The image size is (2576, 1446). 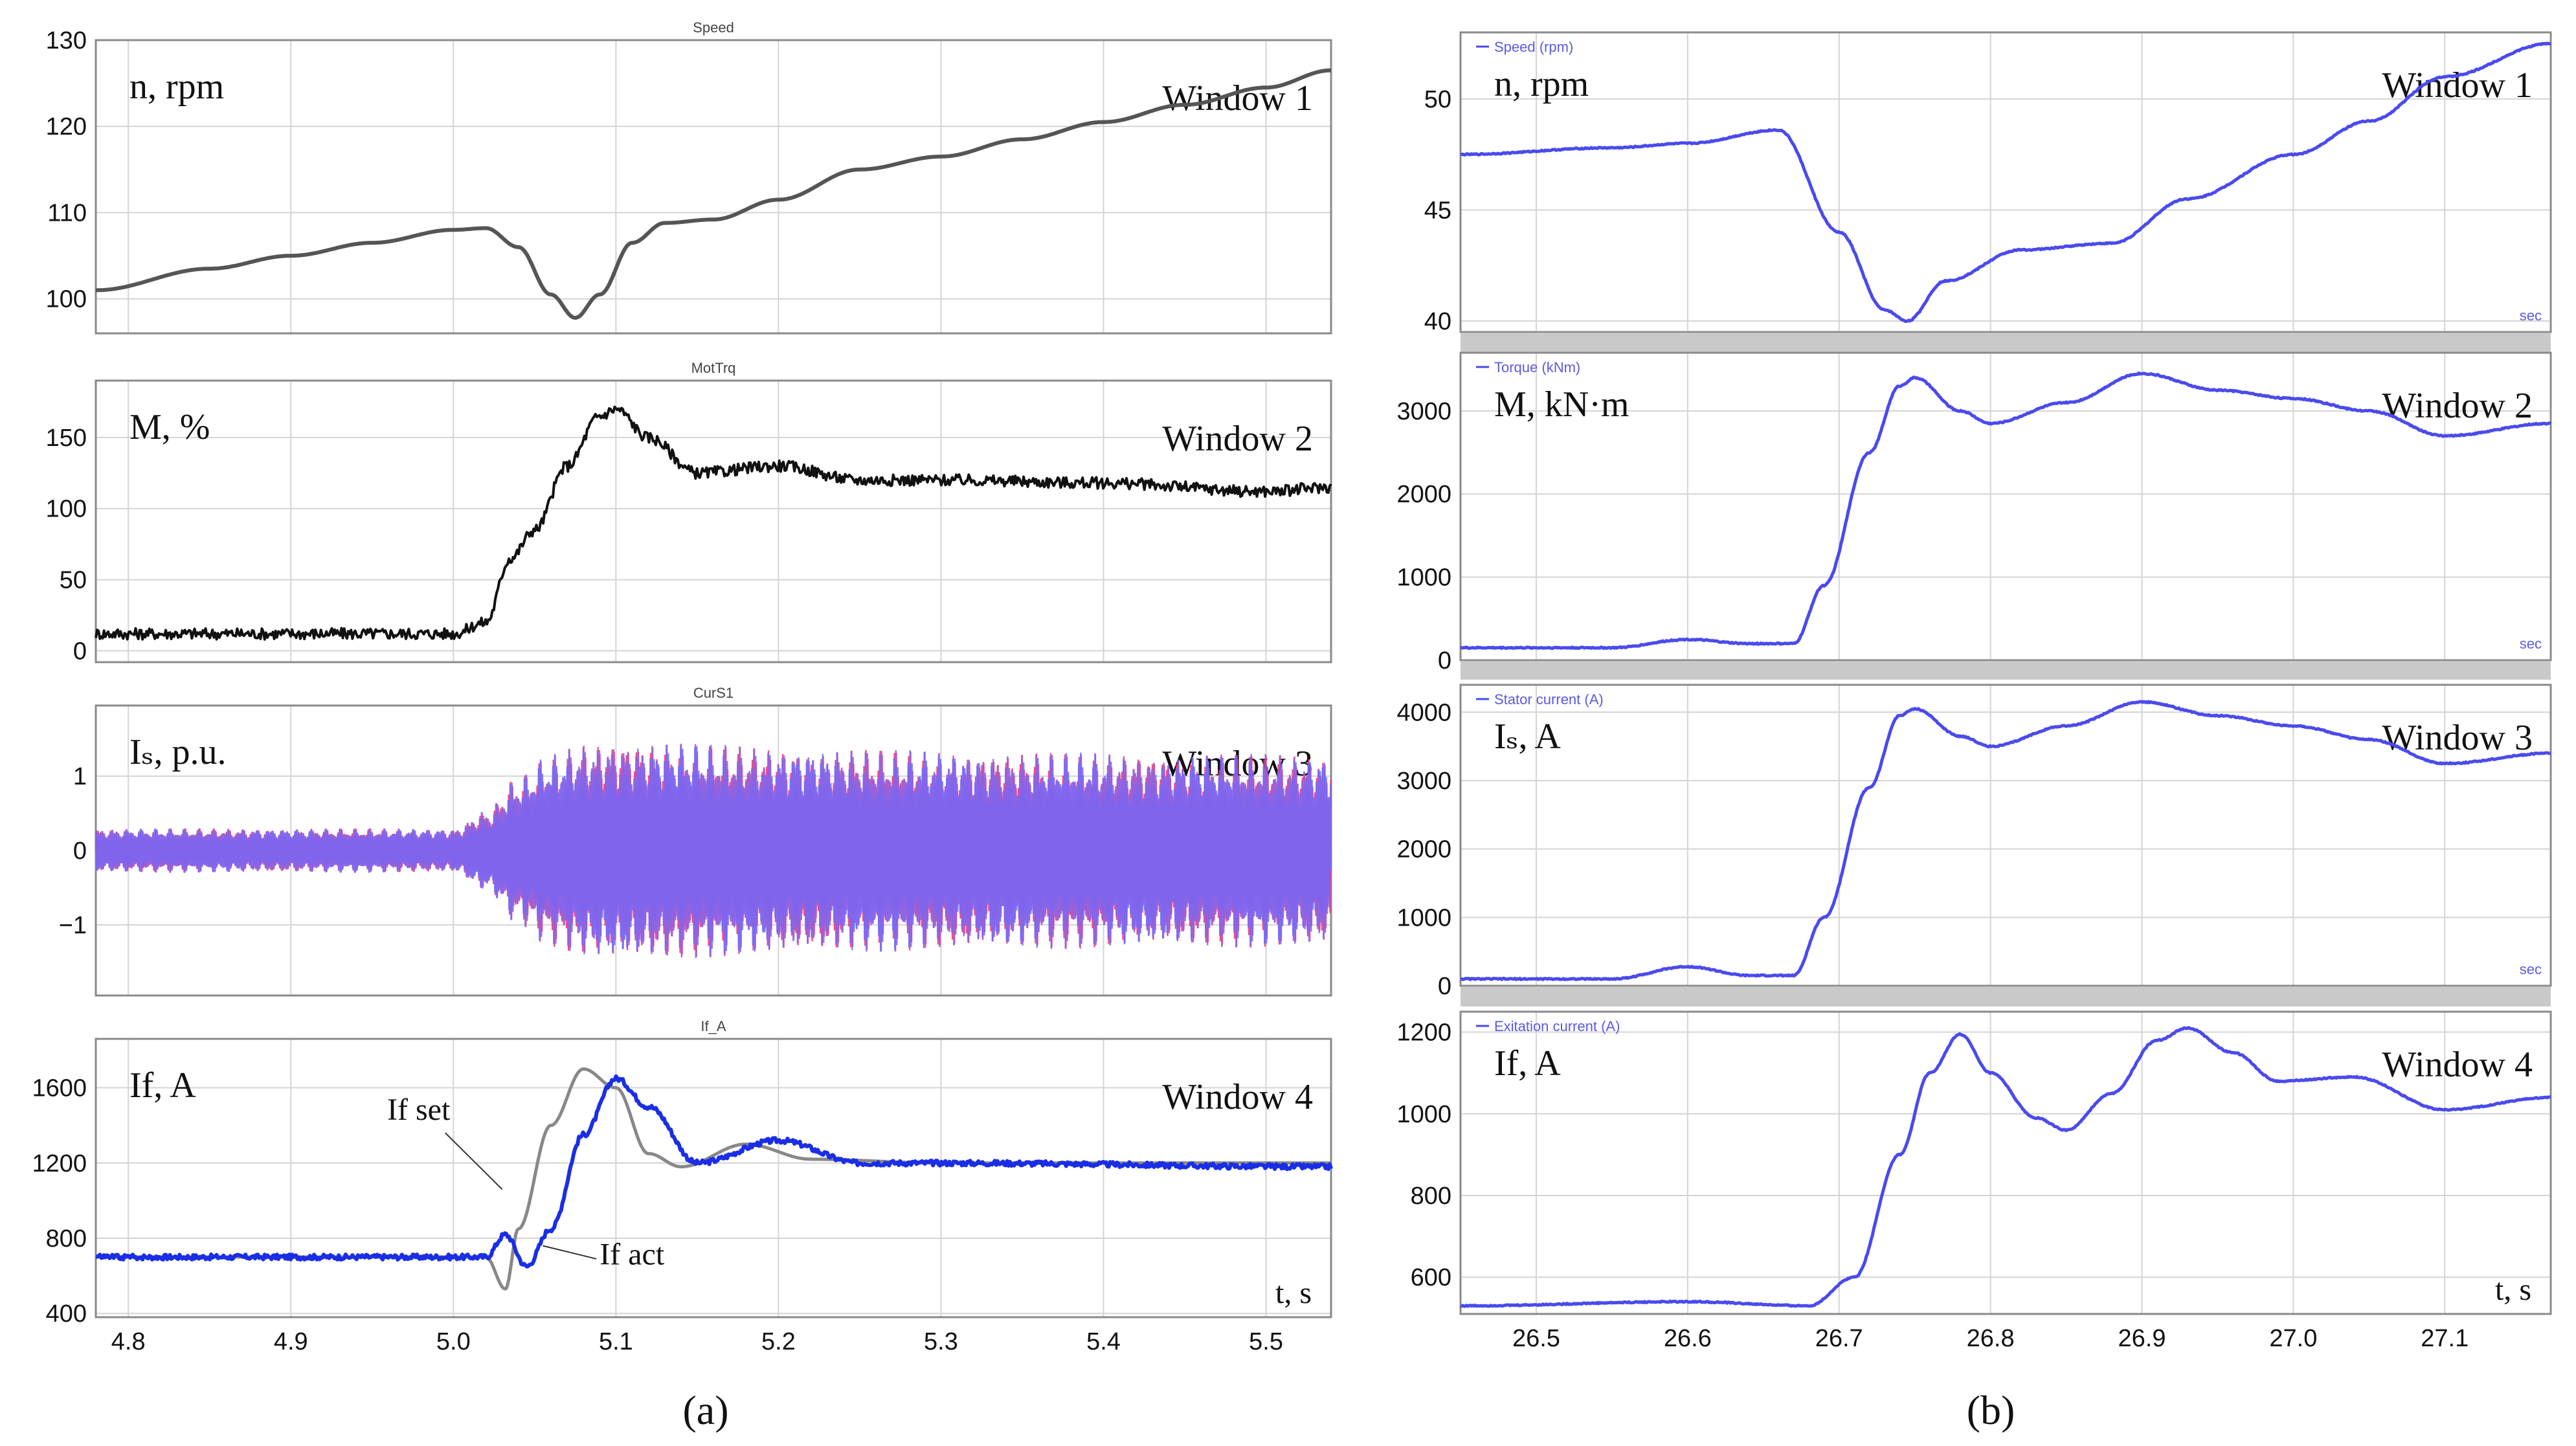 I want to click on legend-entry: Speed (rpm), so click(x=1533, y=47).